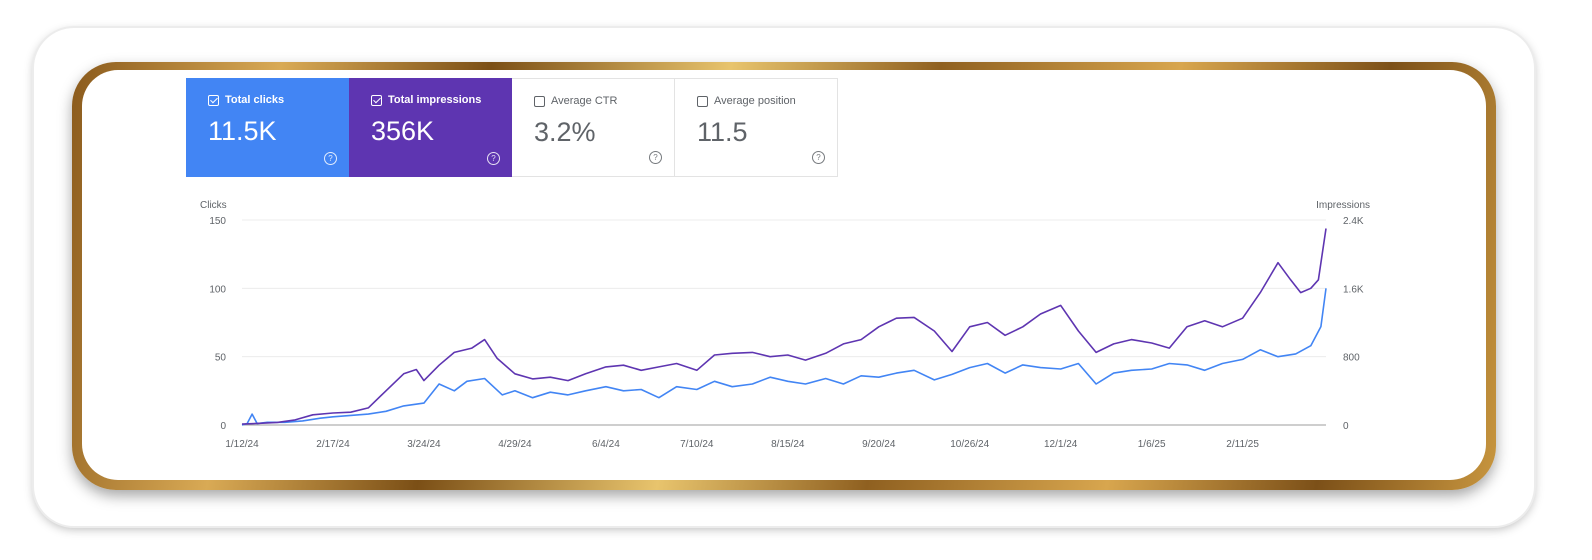  What do you see at coordinates (515, 444) in the screenshot?
I see `x-tick-label: 4/29/24` at bounding box center [515, 444].